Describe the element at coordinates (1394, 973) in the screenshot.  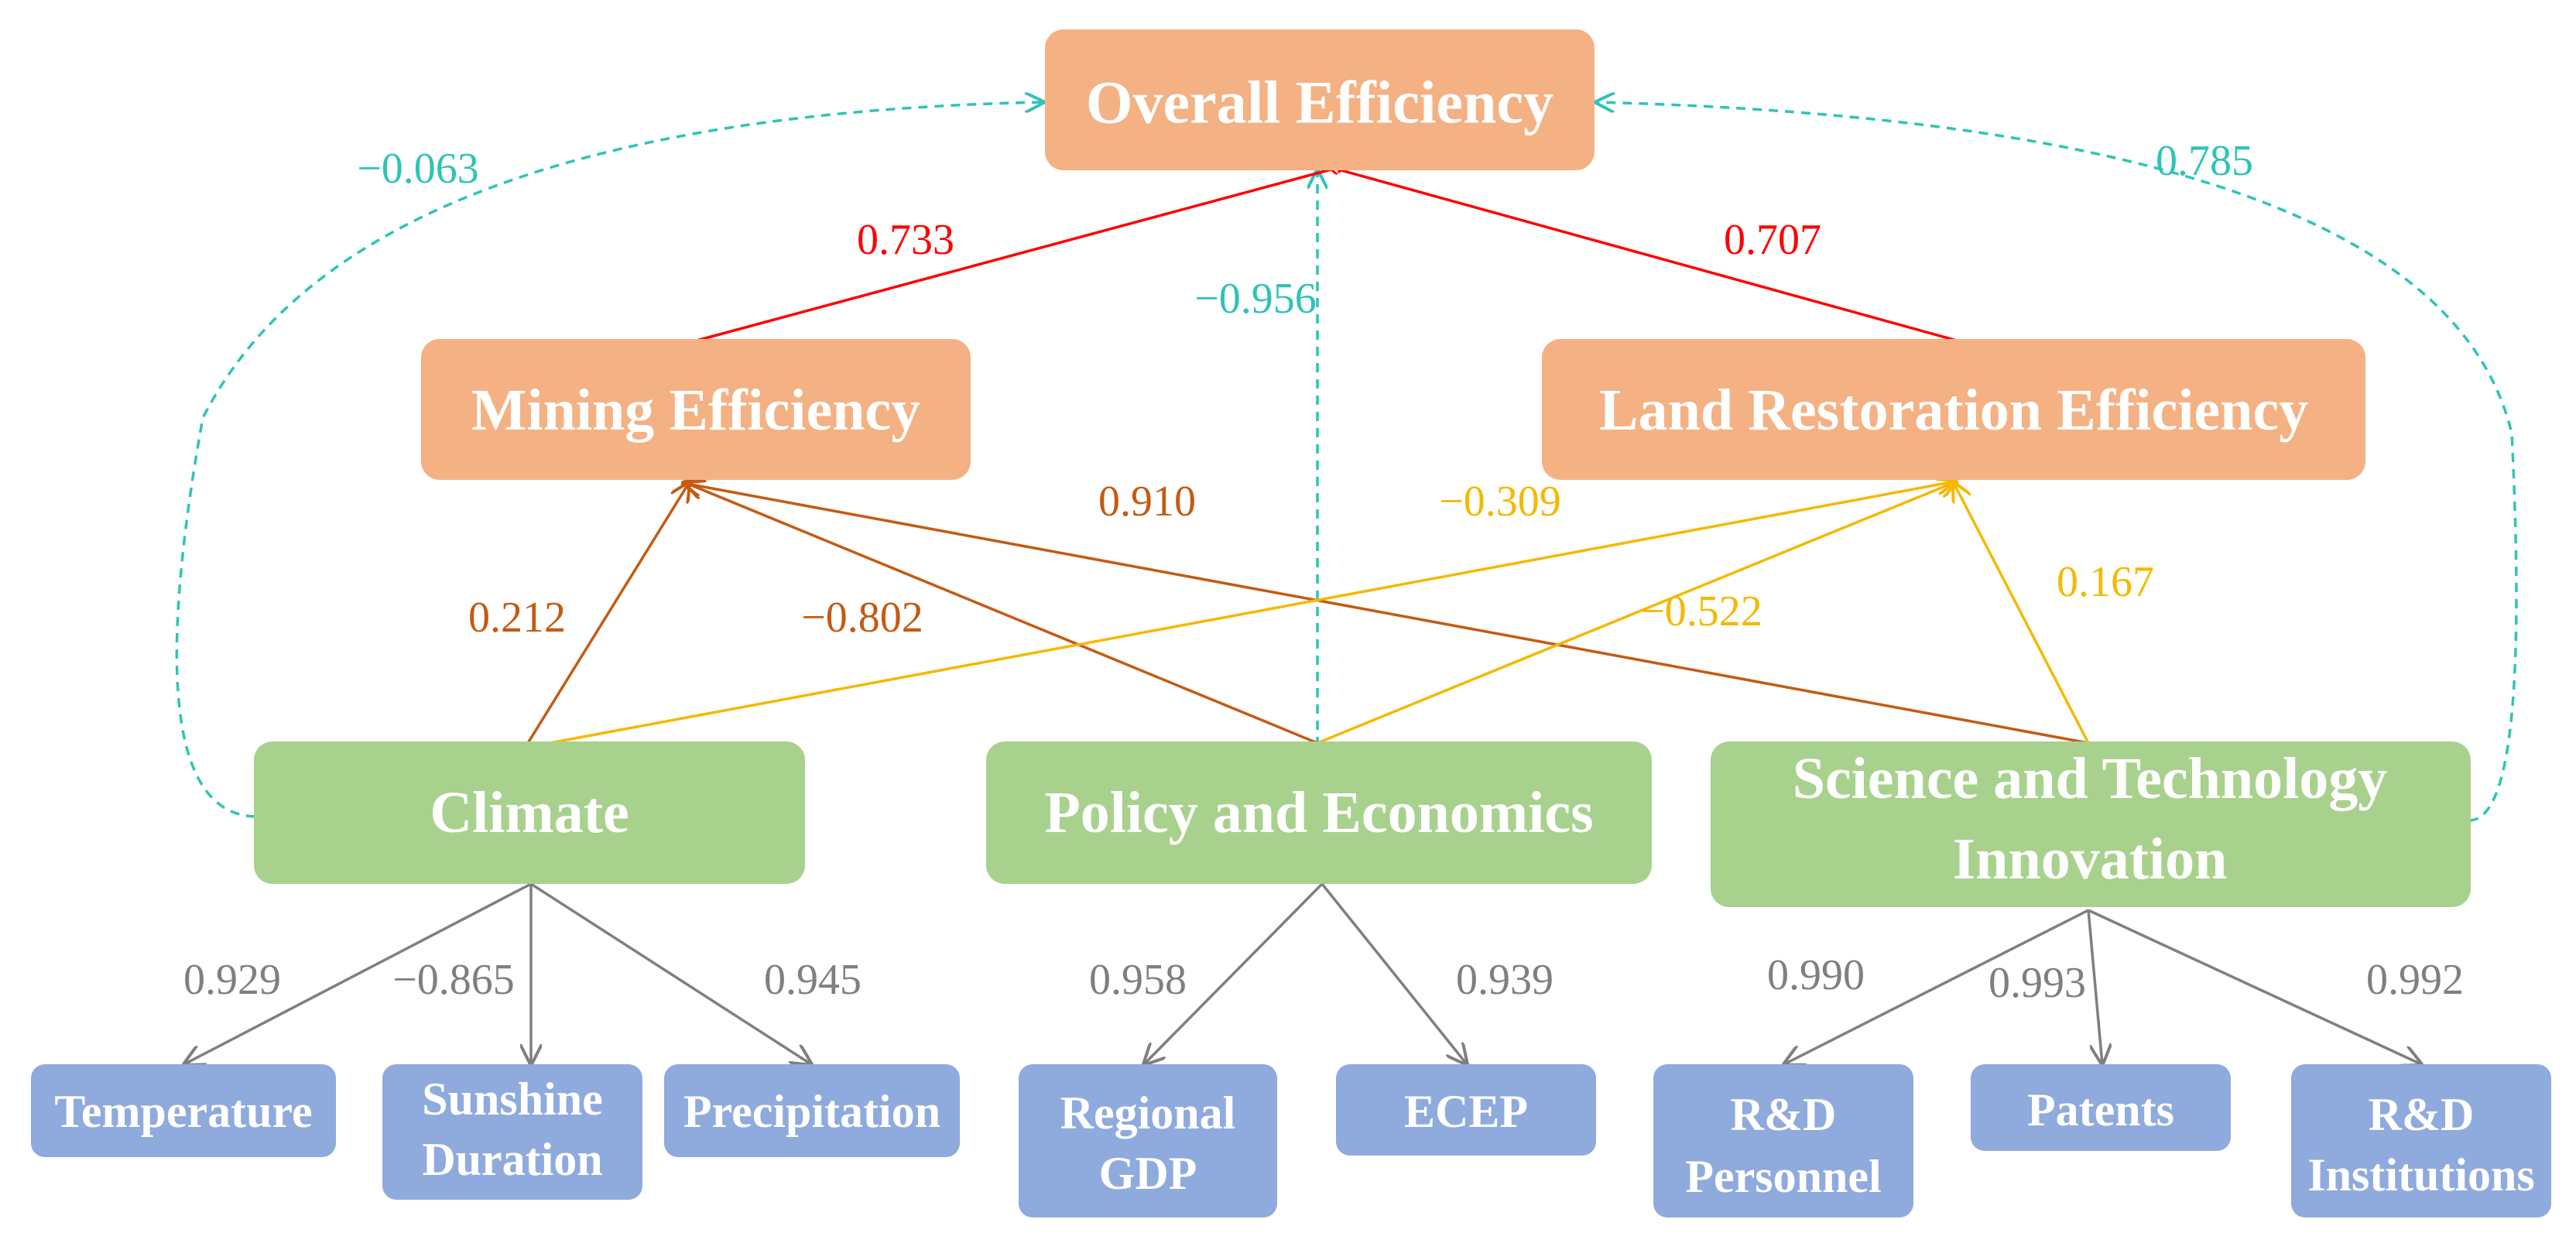
I see `path-policy-ecep` at that location.